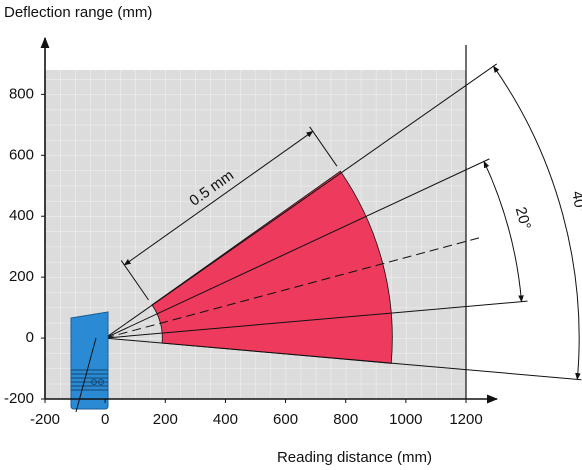 This screenshot has height=470, width=582. Describe the element at coordinates (19, 398) in the screenshot. I see `y-tick-label: -200` at that location.